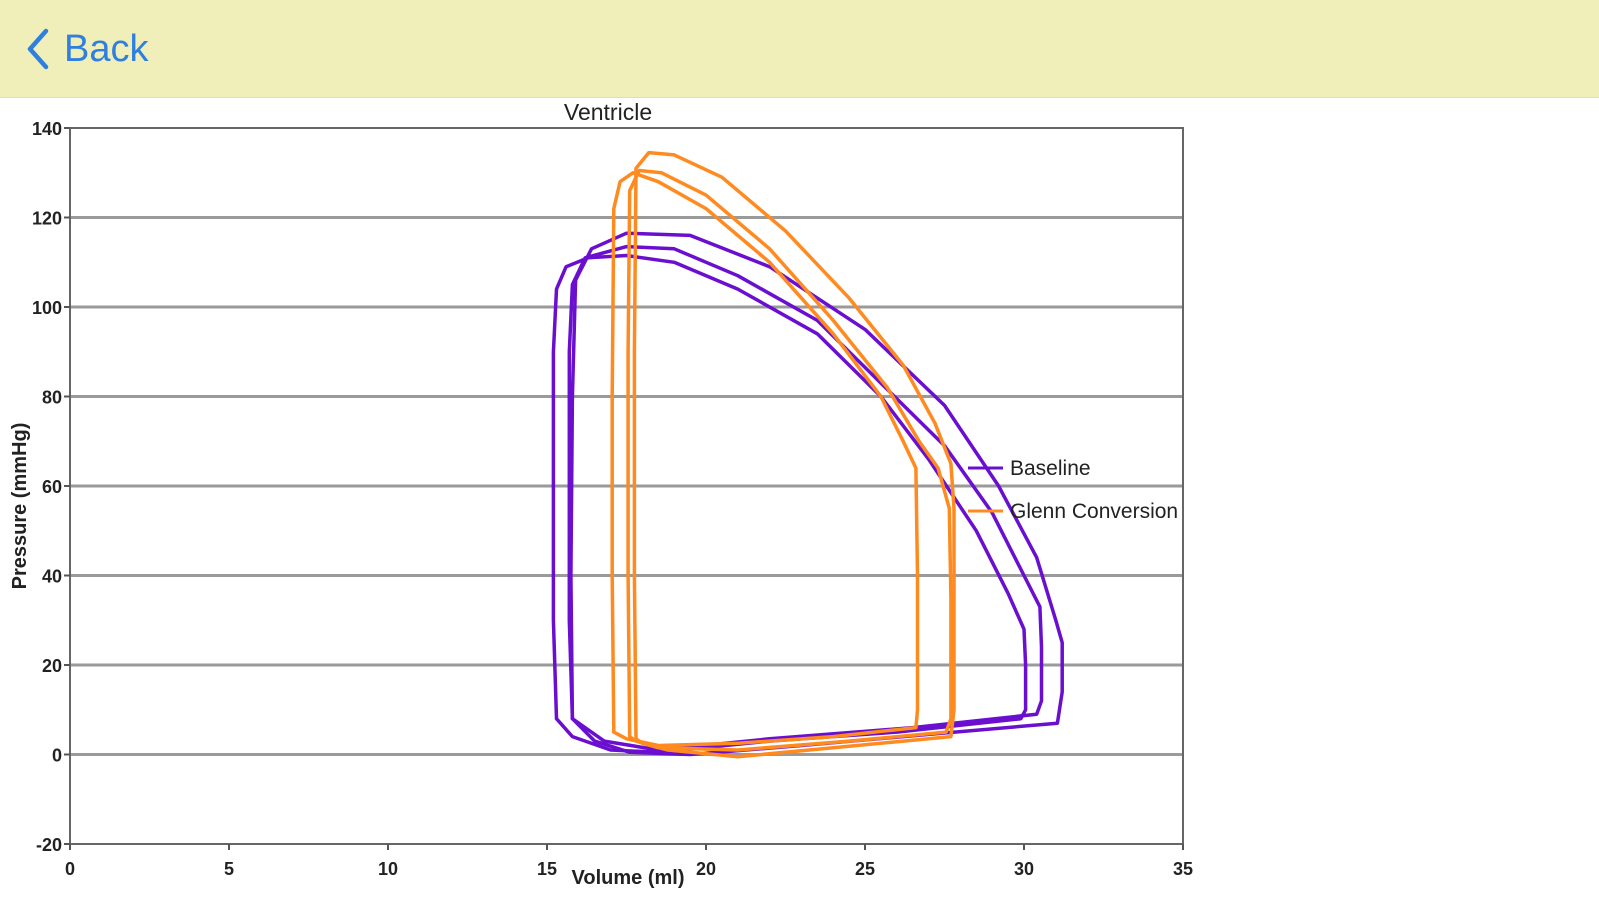  I want to click on legend-label: Glenn Conversion, so click(1094, 511).